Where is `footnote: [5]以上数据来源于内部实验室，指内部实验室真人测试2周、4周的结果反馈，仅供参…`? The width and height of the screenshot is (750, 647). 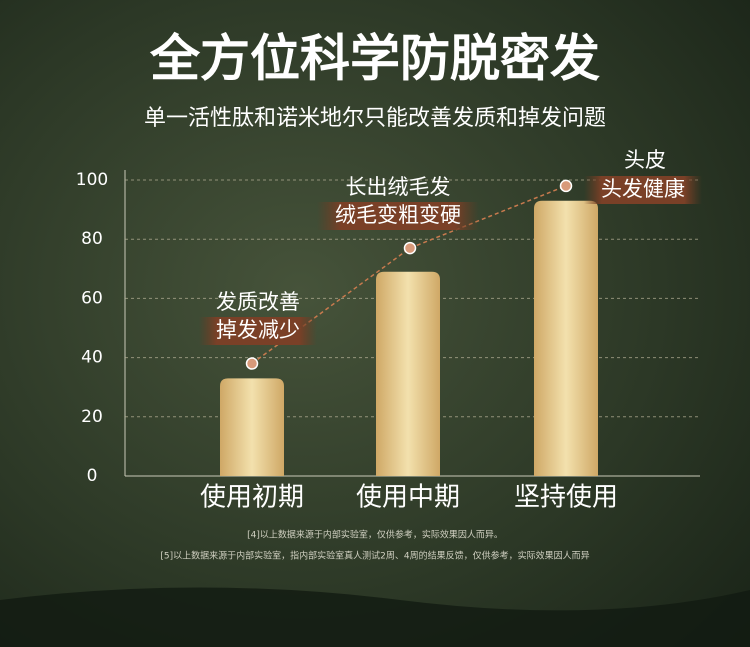
footnote: [5]以上数据来源于内部实验室，指内部实验室真人测试2周、4周的结果反馈，仅供参… is located at coordinates (374, 556).